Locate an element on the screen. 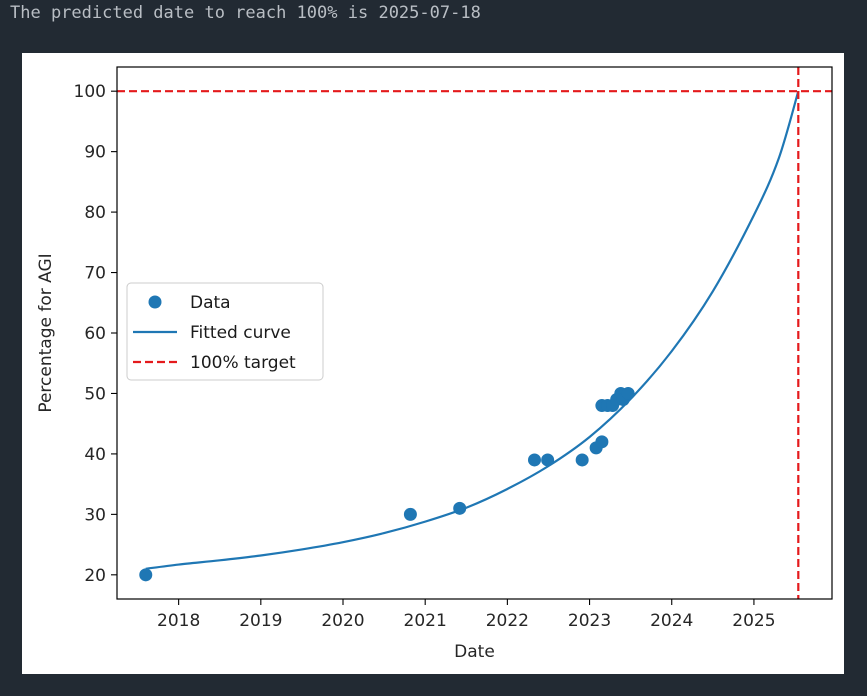 This screenshot has width=867, height=696. legend-data-marker is located at coordinates (155, 302).